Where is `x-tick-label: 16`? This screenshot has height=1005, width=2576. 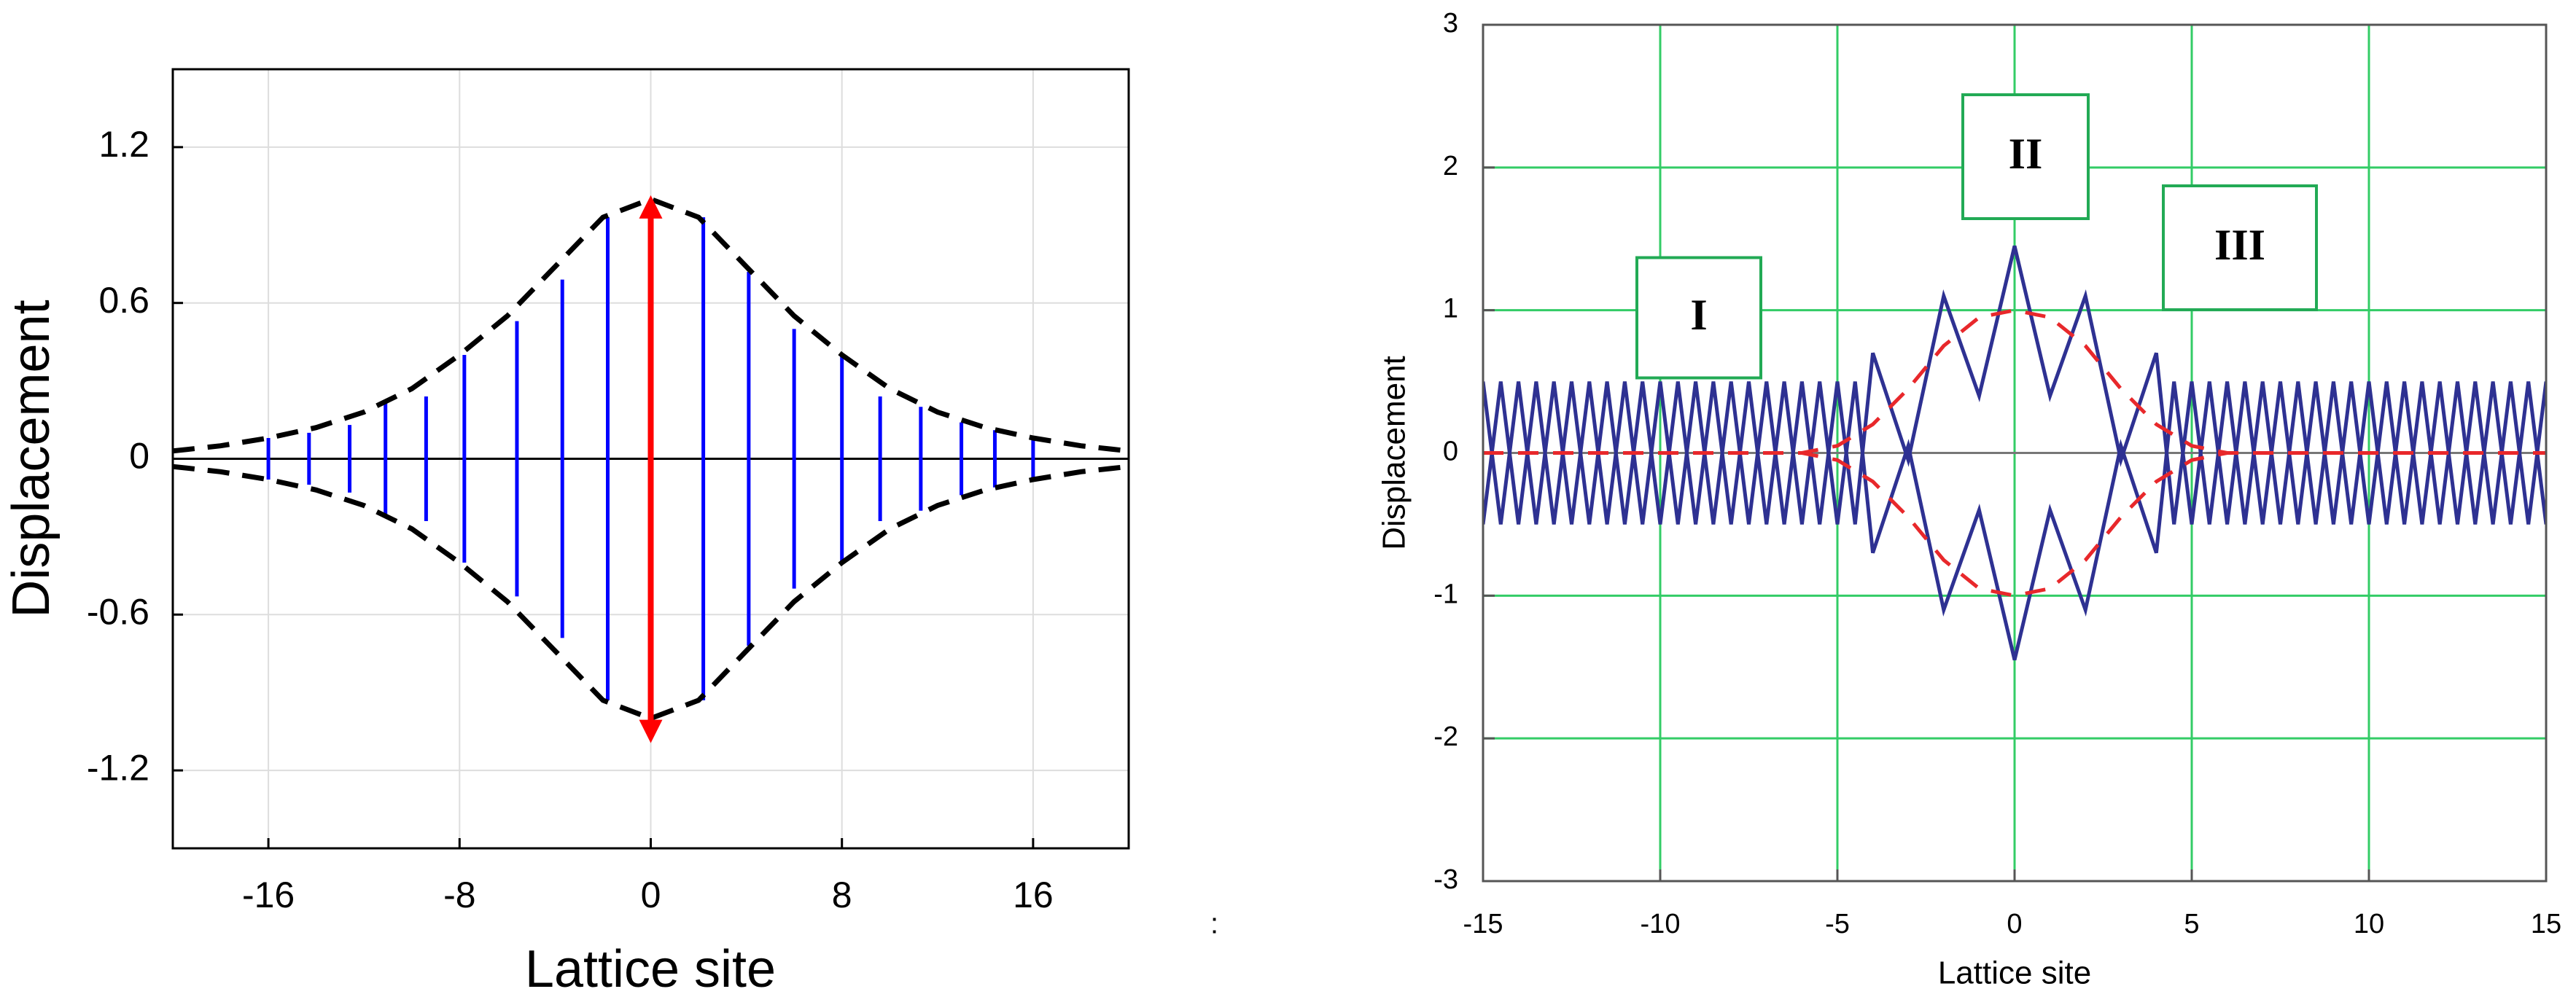
x-tick-label: 16 is located at coordinates (1033, 895).